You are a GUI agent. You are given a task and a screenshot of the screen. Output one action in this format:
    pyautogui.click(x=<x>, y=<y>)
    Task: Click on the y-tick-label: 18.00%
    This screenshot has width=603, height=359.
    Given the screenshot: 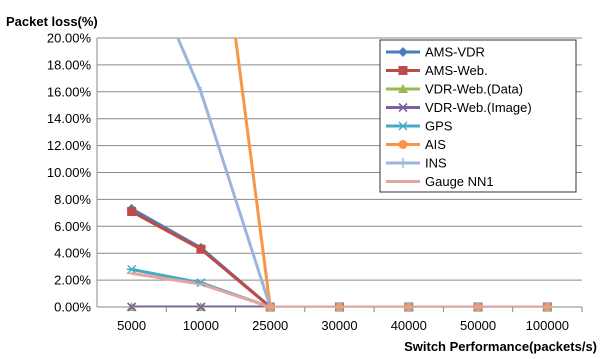 What is the action you would take?
    pyautogui.click(x=69, y=64)
    